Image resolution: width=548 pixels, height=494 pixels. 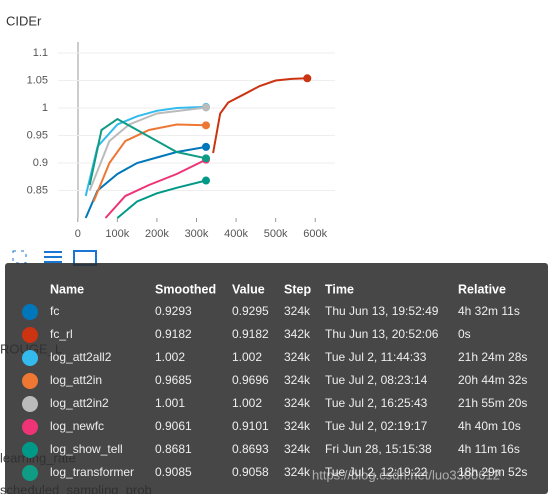 What do you see at coordinates (78, 234) in the screenshot?
I see `x-tick-label: 0` at bounding box center [78, 234].